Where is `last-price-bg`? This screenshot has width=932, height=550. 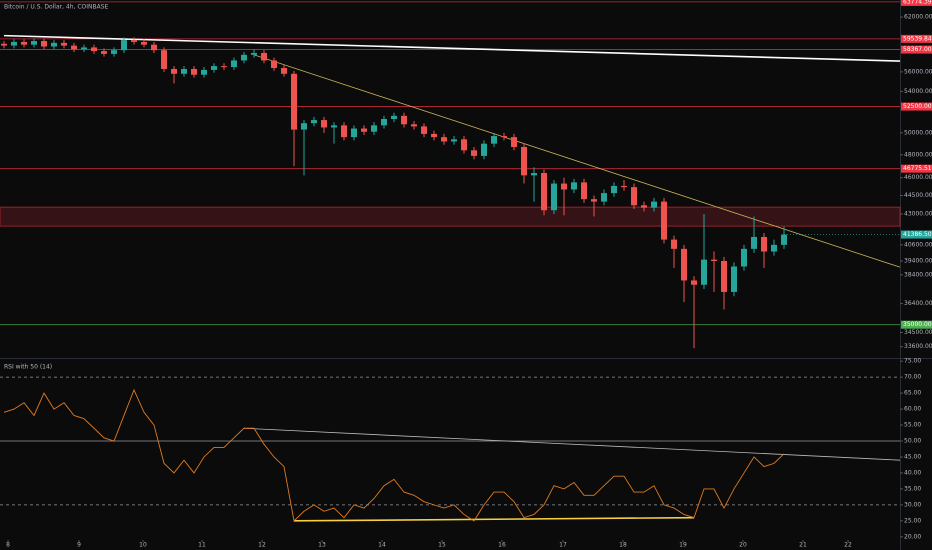 last-price-bg is located at coordinates (916, 234).